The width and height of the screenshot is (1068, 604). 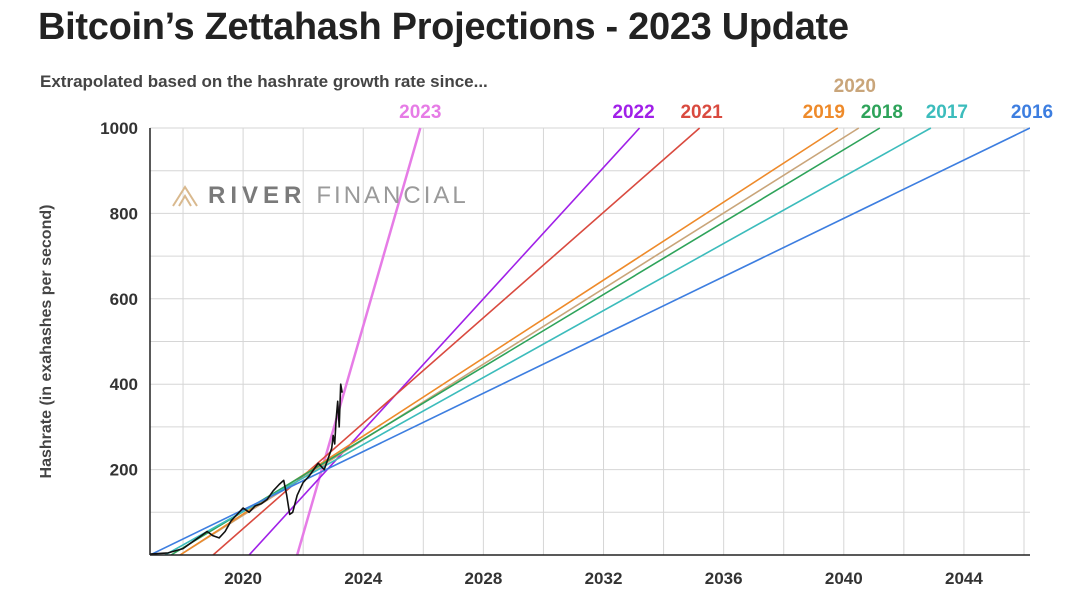 I want to click on legend-label-2016: 2016, so click(x=1032, y=112).